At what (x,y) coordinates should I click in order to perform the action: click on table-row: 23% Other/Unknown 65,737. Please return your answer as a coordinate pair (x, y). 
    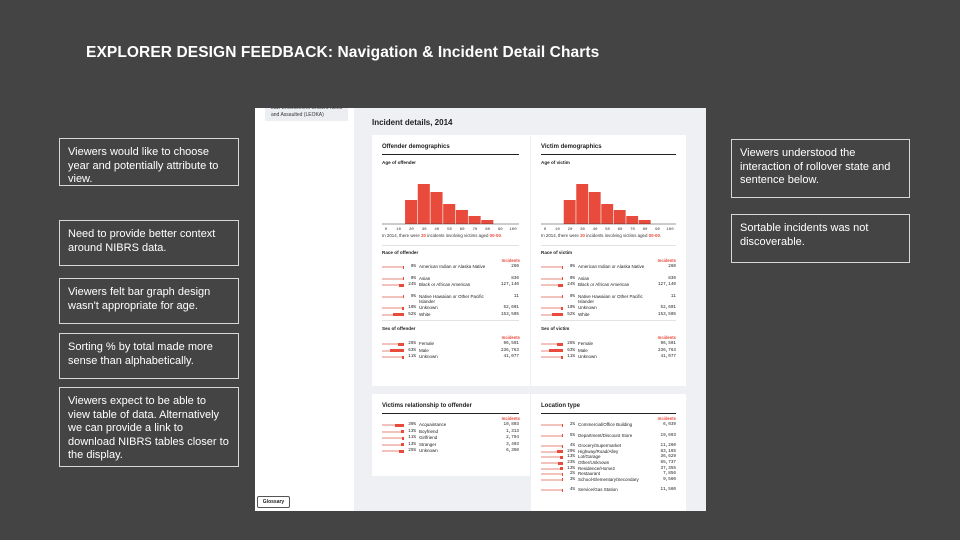
    Looking at the image, I should click on (608, 463).